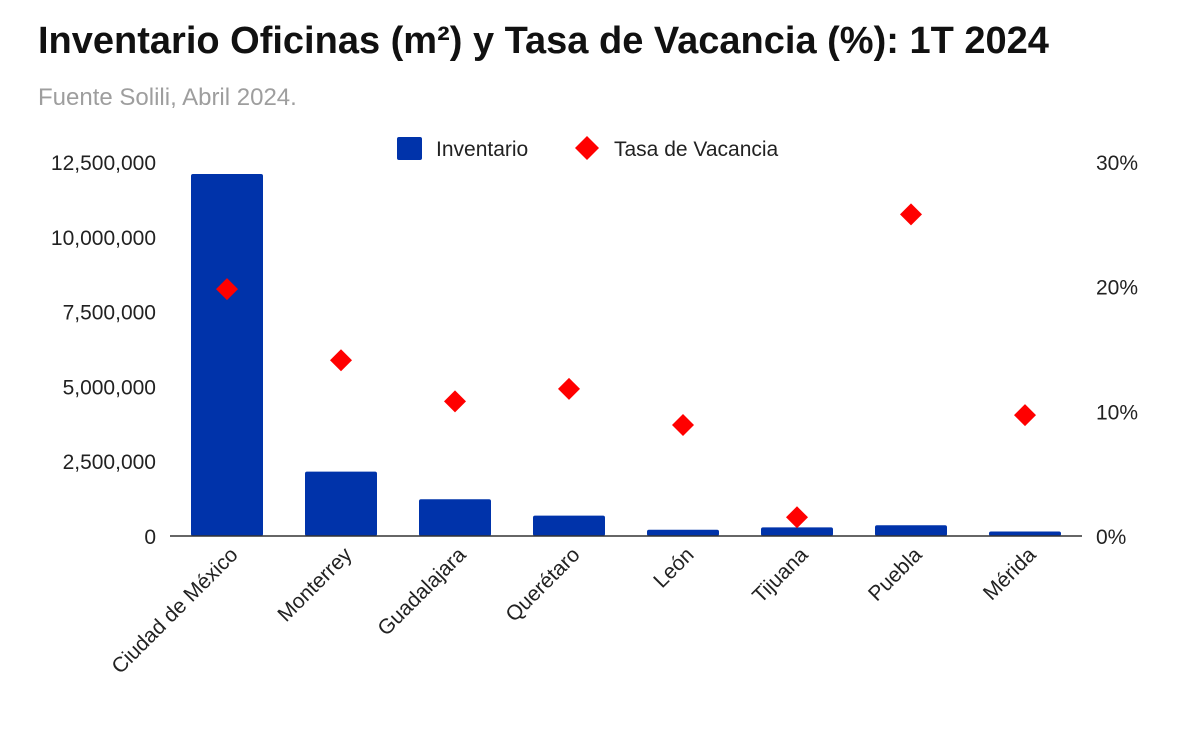 This screenshot has height=742, width=1200. I want to click on right-axis-tick-label: 0%, so click(1111, 537).